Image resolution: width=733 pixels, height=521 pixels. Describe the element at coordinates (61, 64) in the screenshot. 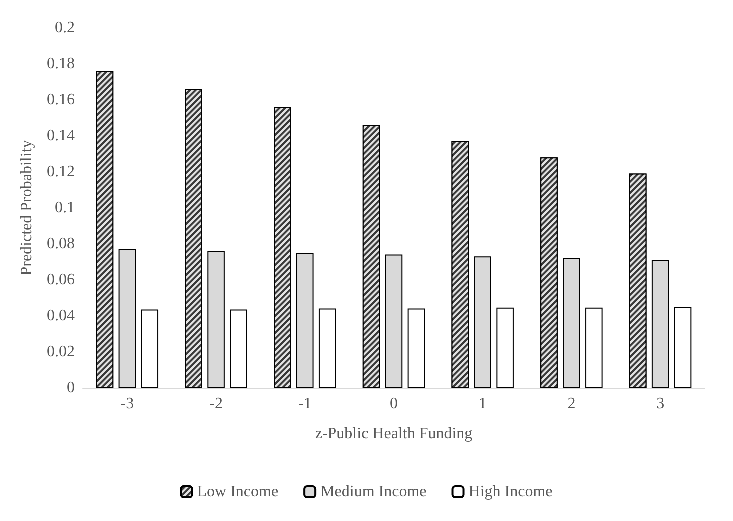

I see `y-tick-label: 0.18` at that location.